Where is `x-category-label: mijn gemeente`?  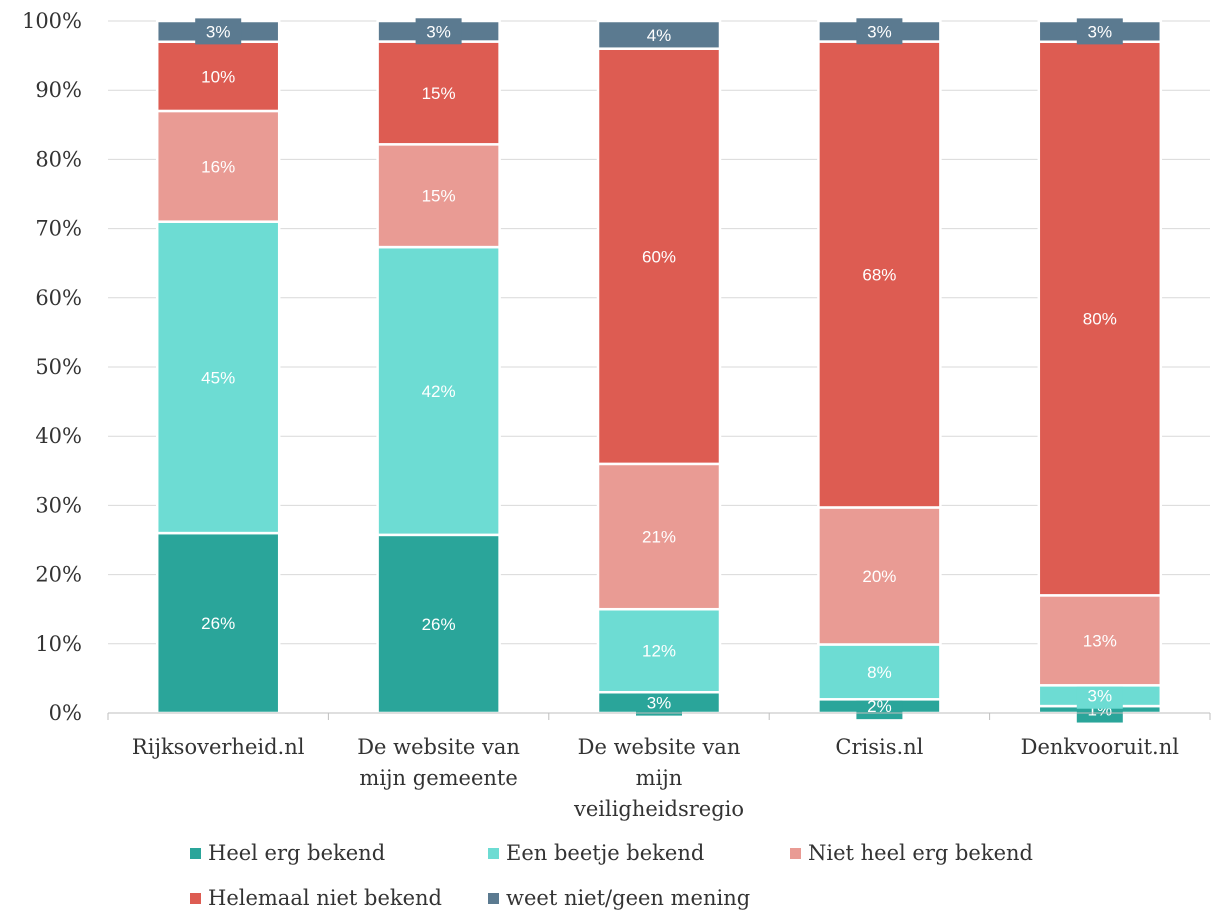 x-category-label: mijn gemeente is located at coordinates (438, 778).